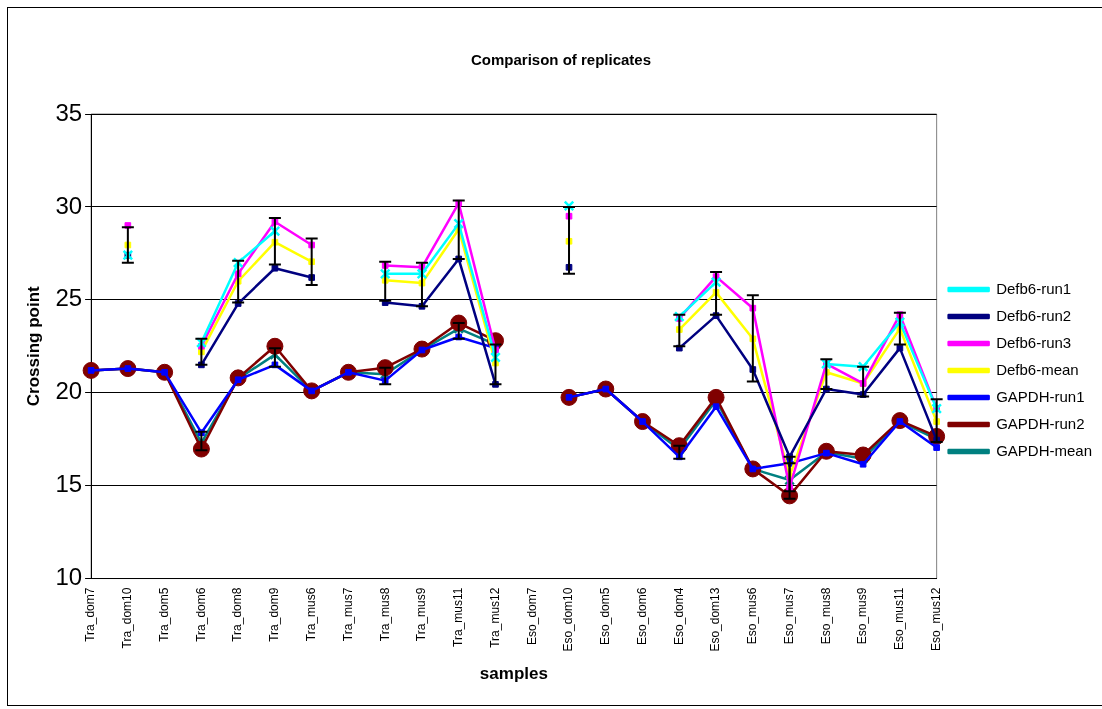 The image size is (1102, 709). Describe the element at coordinates (715, 619) in the screenshot. I see `x-tick-label: Eso_dom13` at that location.